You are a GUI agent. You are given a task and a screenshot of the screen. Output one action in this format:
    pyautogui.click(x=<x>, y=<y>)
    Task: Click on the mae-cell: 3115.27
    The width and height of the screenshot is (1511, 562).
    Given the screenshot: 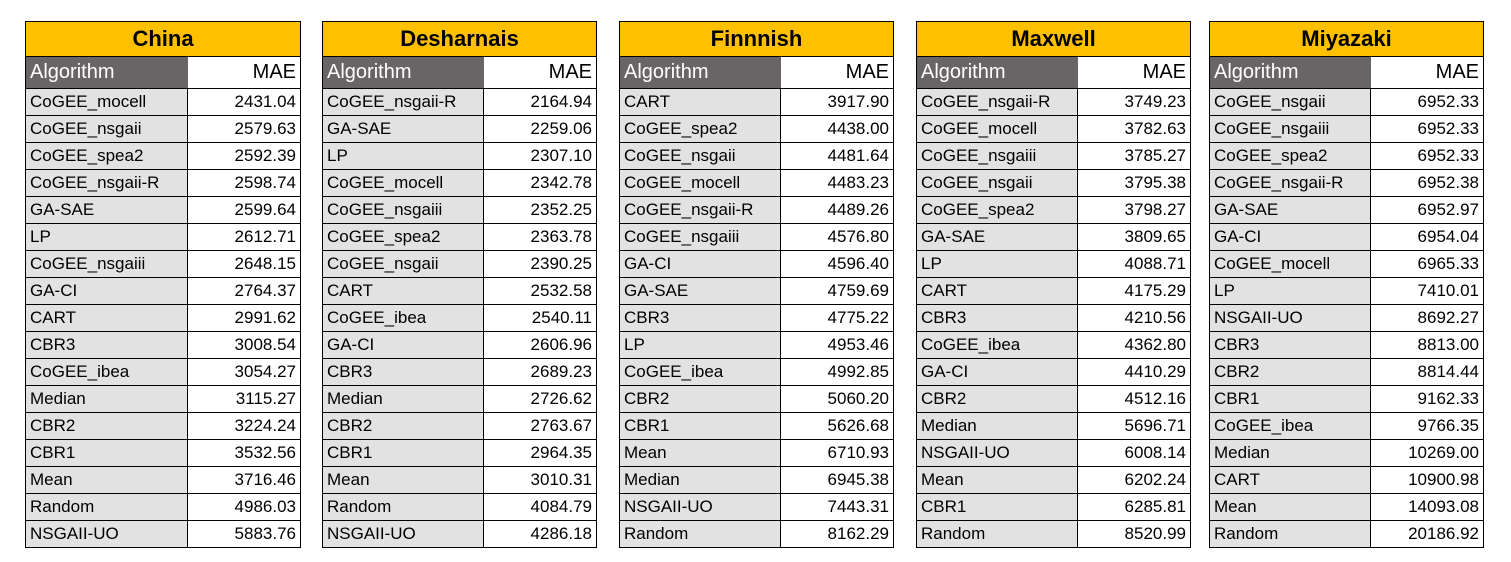 What is the action you would take?
    pyautogui.click(x=244, y=399)
    